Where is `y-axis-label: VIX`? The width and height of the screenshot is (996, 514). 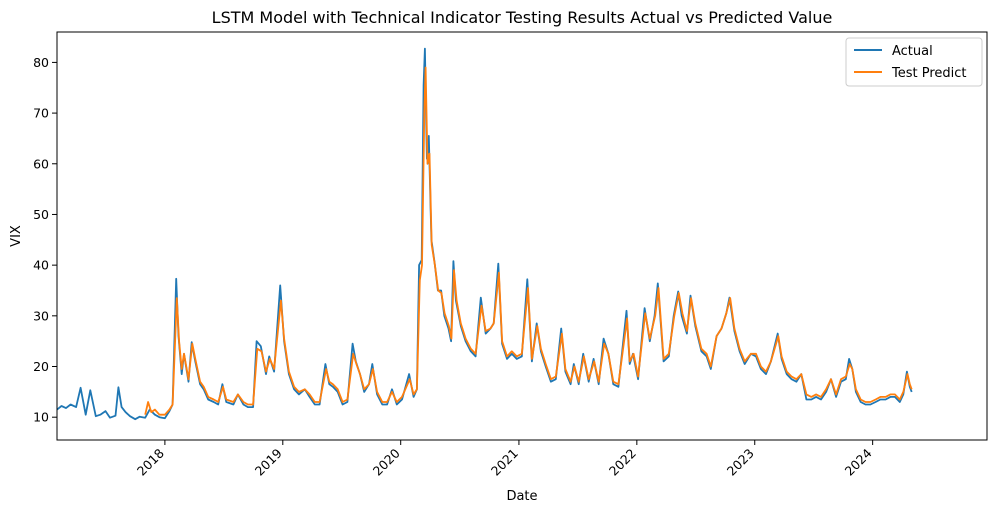 y-axis-label: VIX is located at coordinates (16, 236).